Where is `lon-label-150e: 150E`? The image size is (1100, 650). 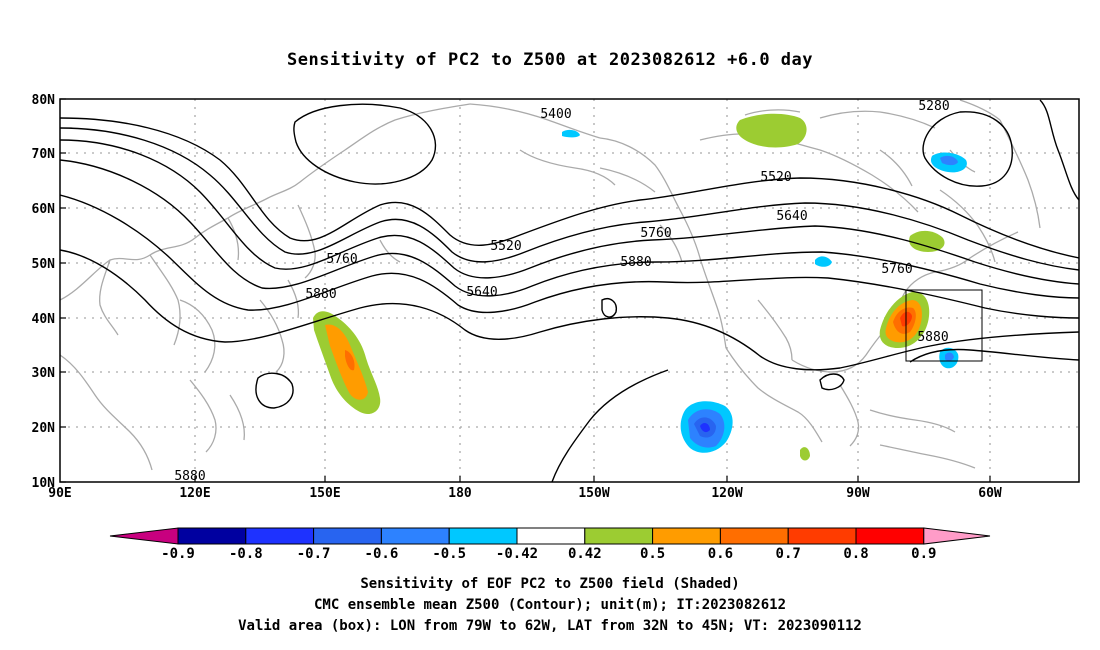 lon-label-150e: 150E is located at coordinates (324, 493).